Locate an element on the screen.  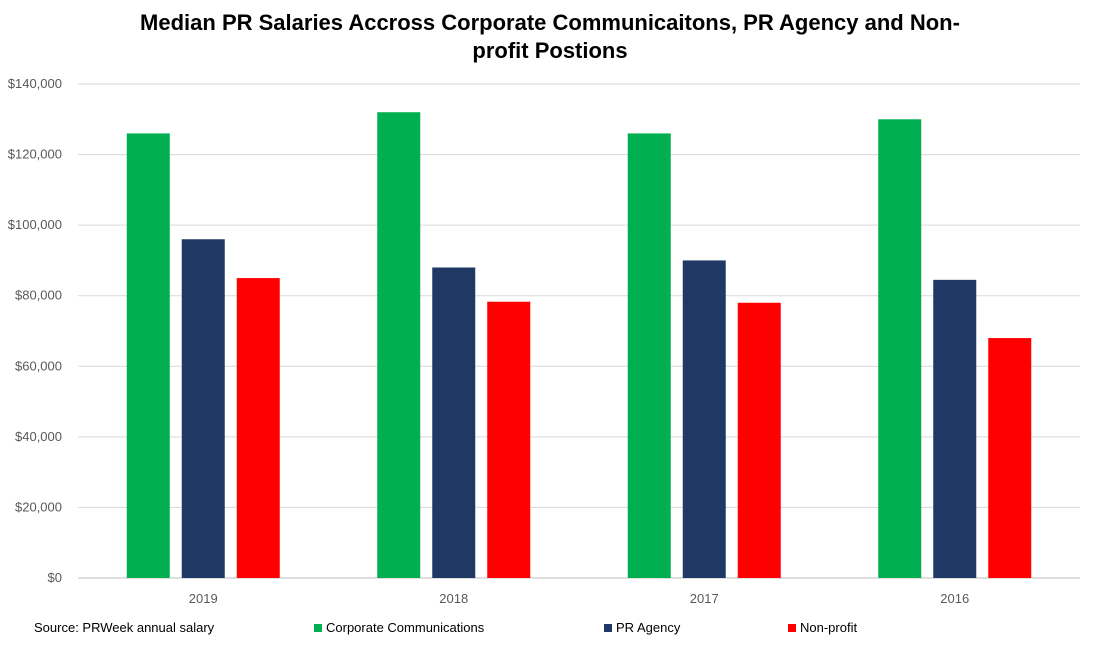
bar-pr-agency-2019 is located at coordinates (203, 408).